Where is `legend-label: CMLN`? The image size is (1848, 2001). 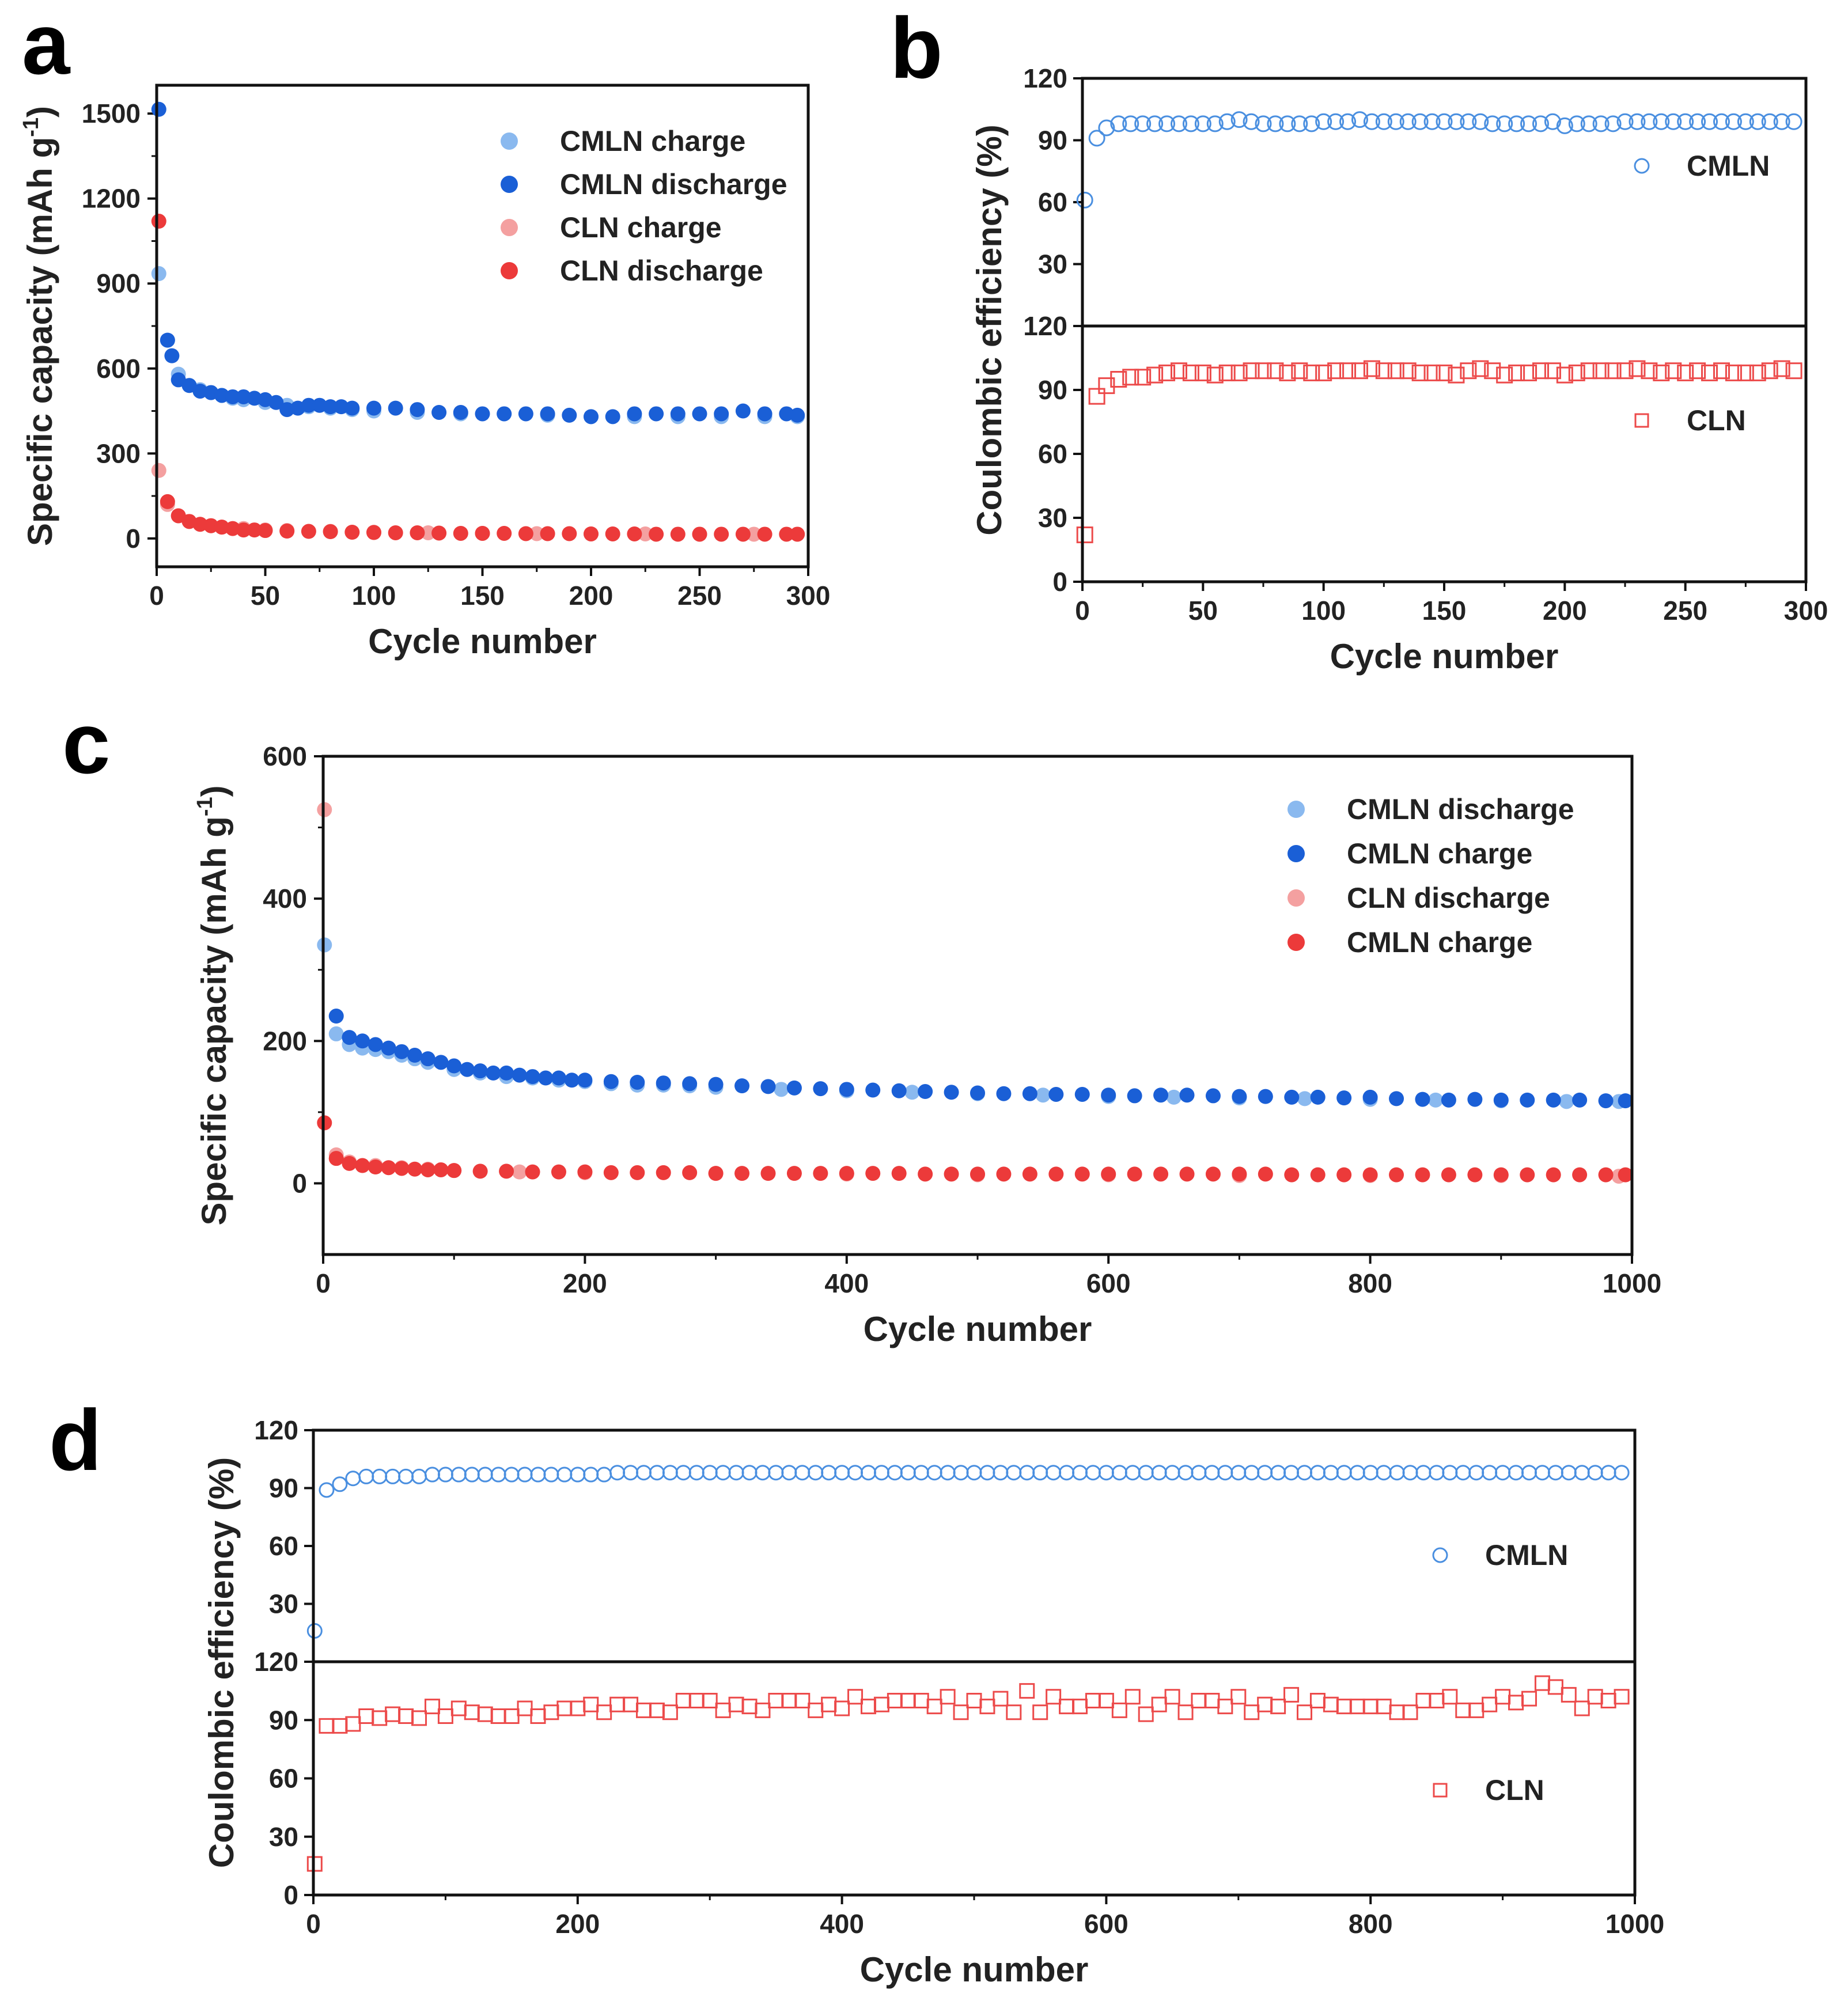
legend-label: CMLN is located at coordinates (1526, 1555).